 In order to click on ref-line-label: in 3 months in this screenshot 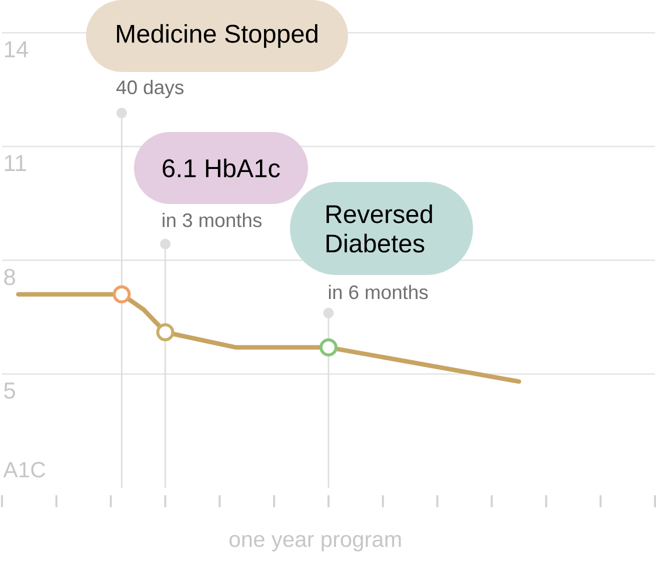, I will do `click(212, 220)`.